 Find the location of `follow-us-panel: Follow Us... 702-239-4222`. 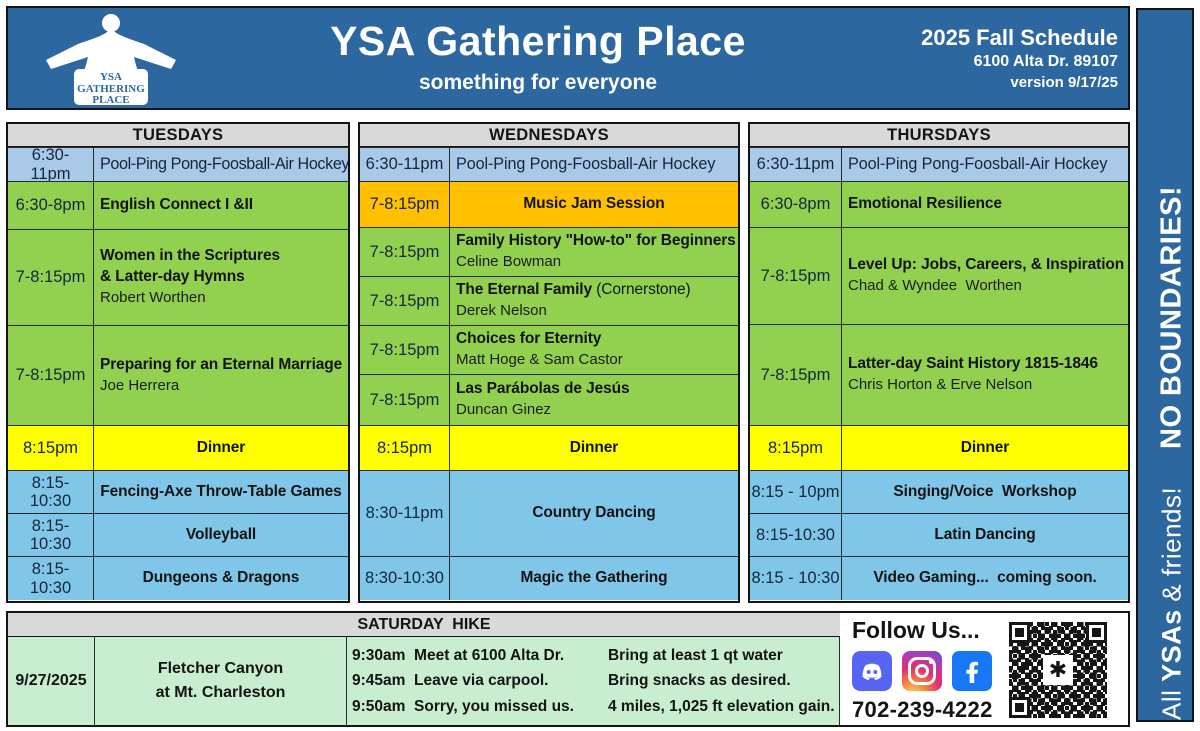

follow-us-panel: Follow Us... 702-239-4222 is located at coordinates (984, 669).